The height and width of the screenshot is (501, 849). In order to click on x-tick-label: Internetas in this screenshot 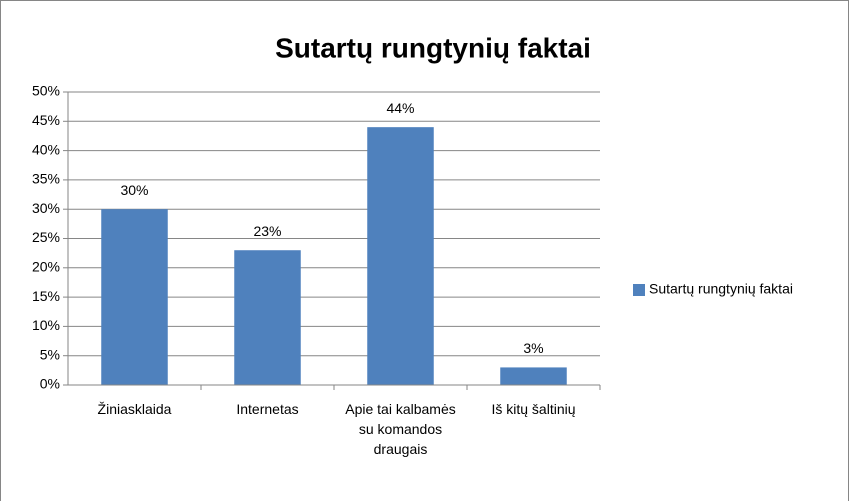, I will do `click(267, 409)`.